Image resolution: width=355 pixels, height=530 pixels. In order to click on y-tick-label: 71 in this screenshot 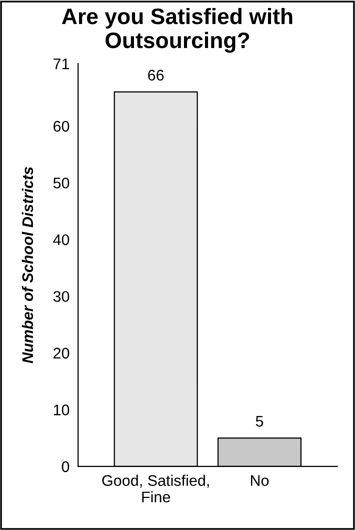, I will do `click(62, 64)`.